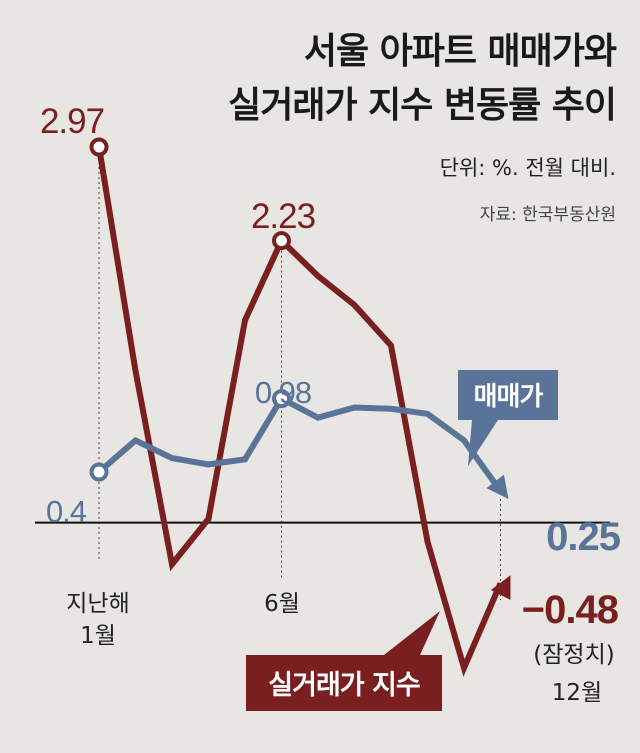 This screenshot has width=640, height=753. I want to click on data-label: 0.98, so click(283, 392).